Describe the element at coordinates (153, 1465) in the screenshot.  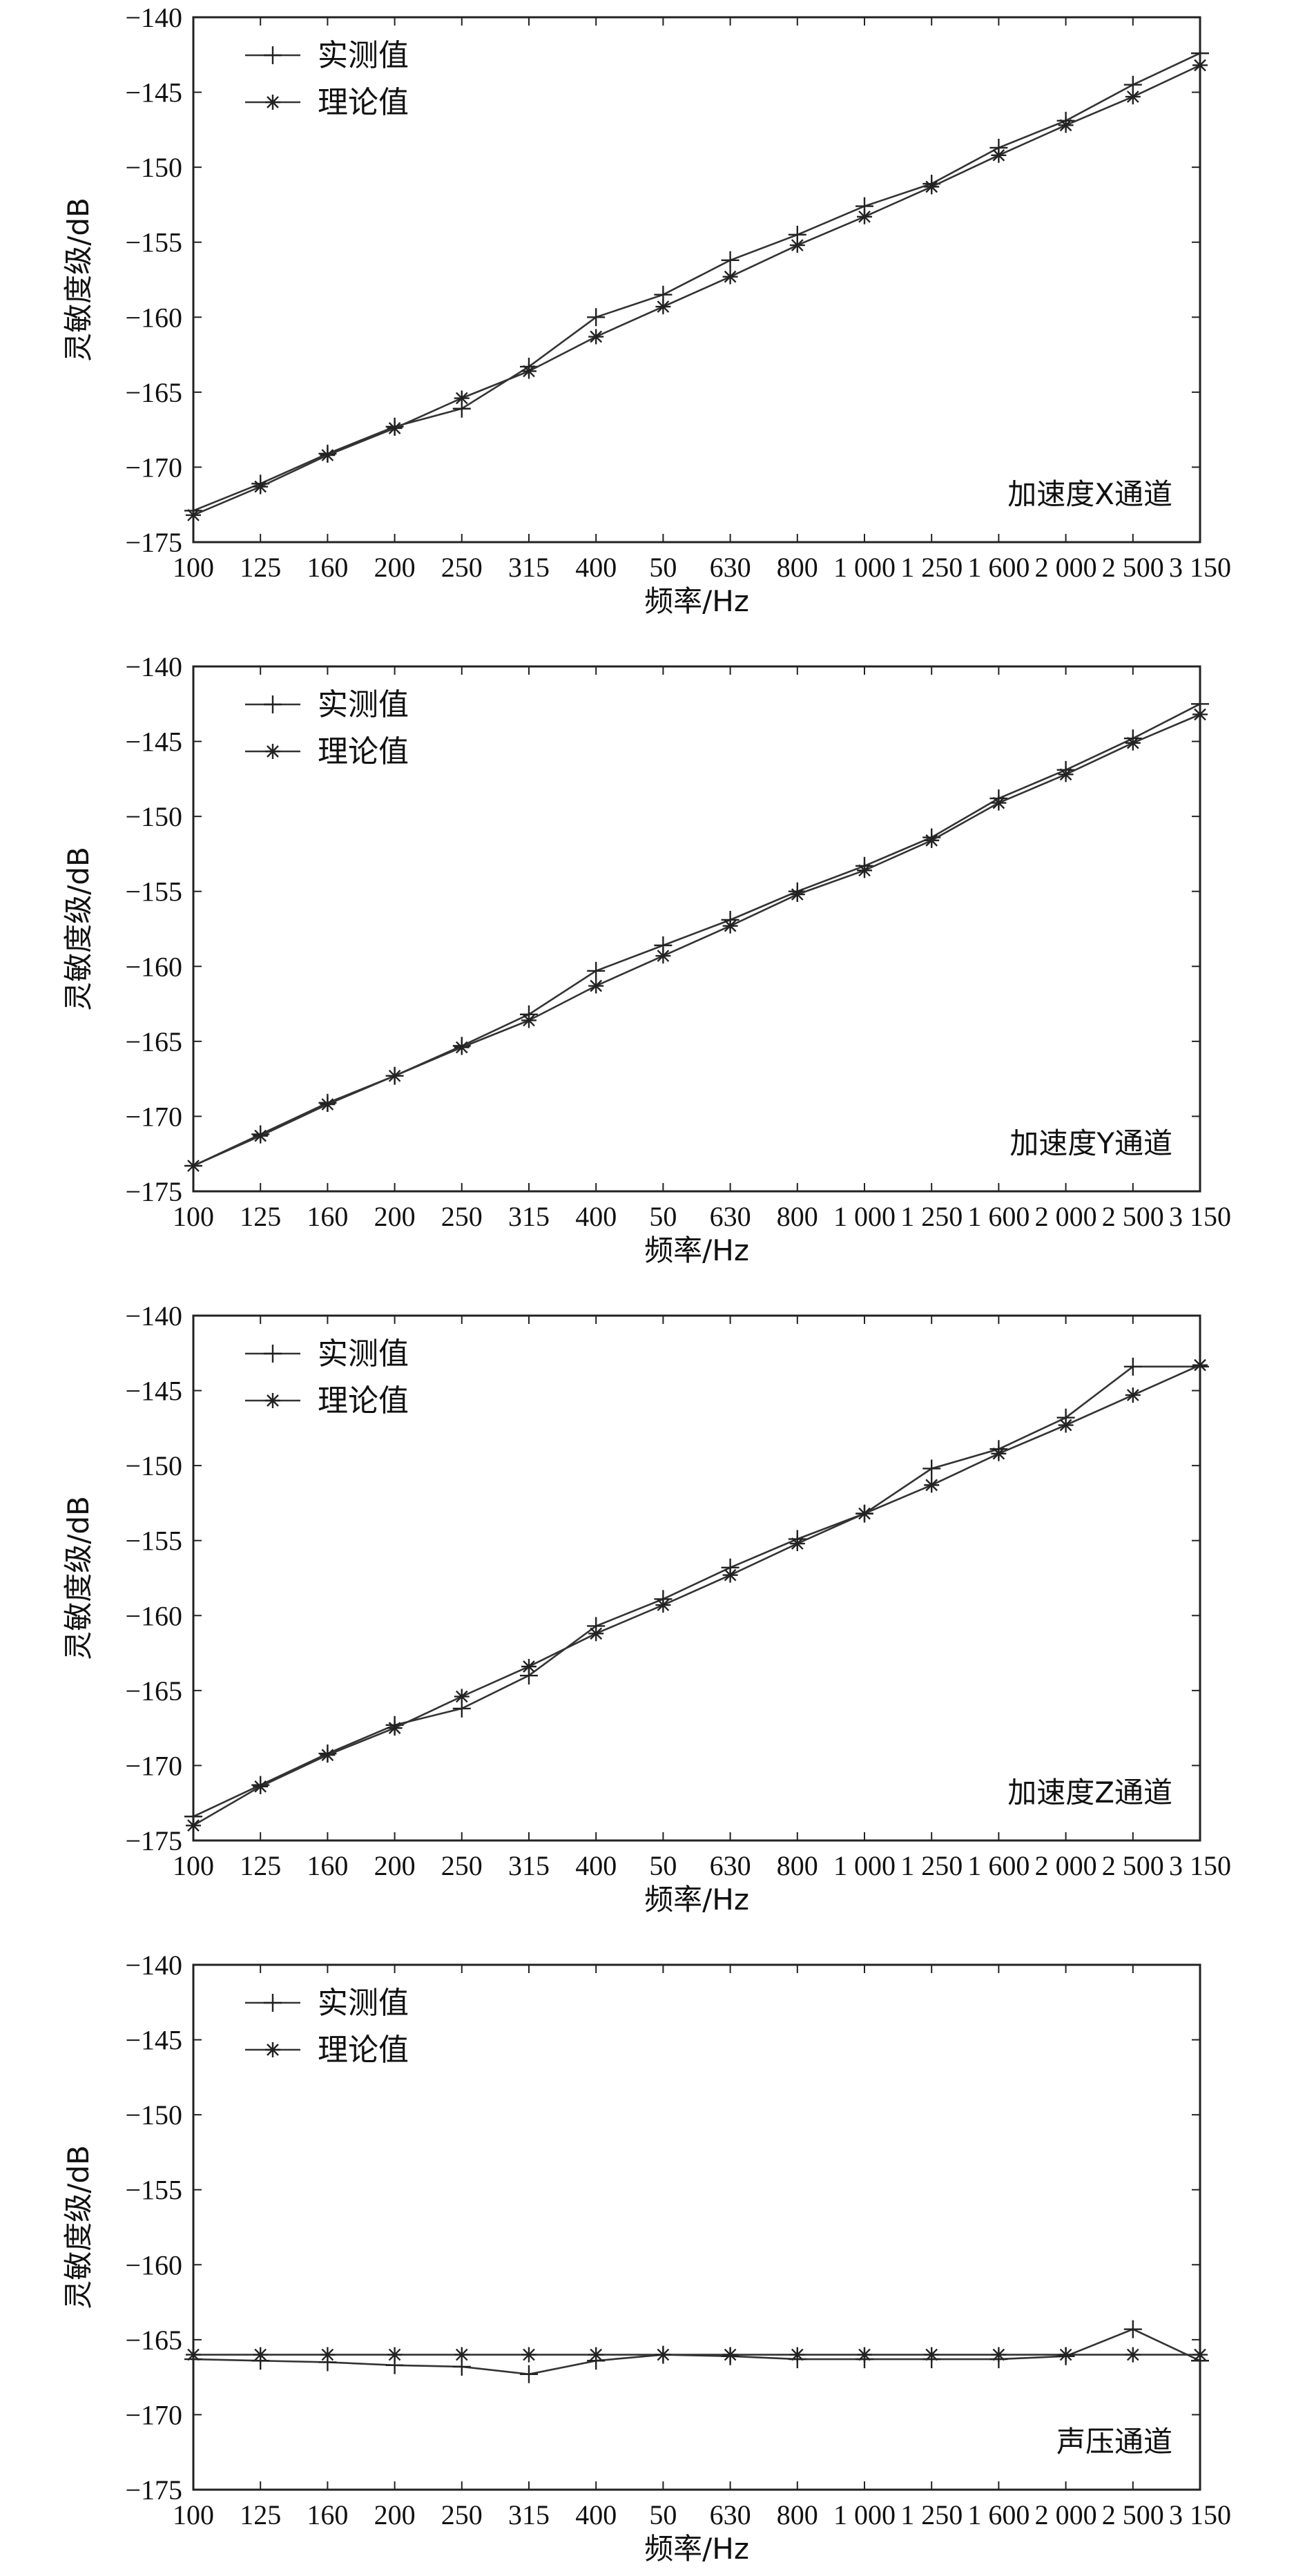
I see `y-tick-label: −150` at that location.